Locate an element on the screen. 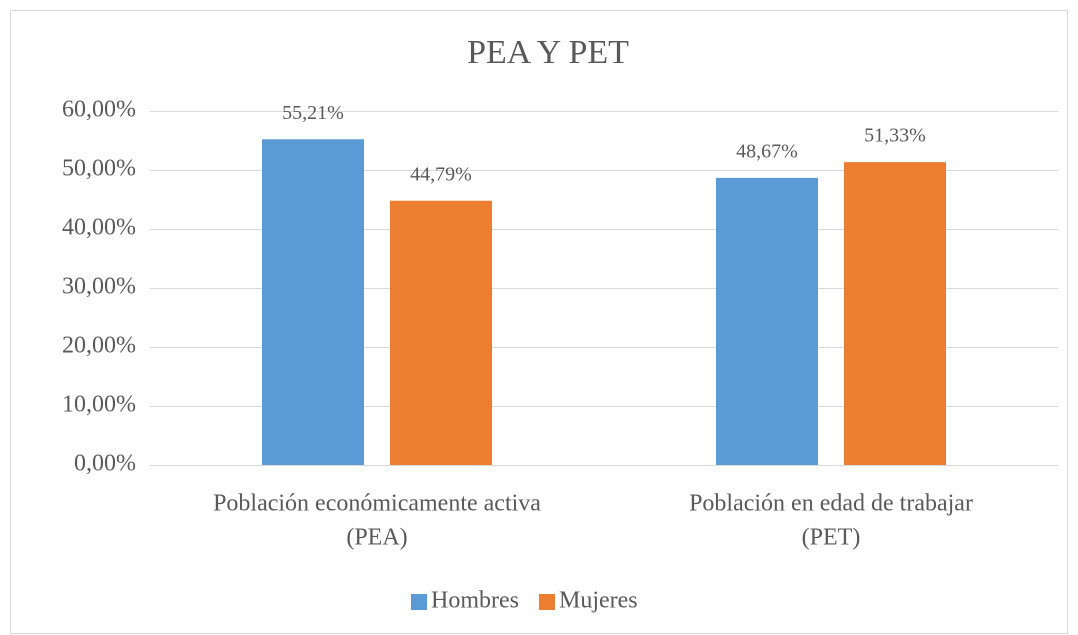 The height and width of the screenshot is (635, 1078). data-label: 51,33% is located at coordinates (895, 136).